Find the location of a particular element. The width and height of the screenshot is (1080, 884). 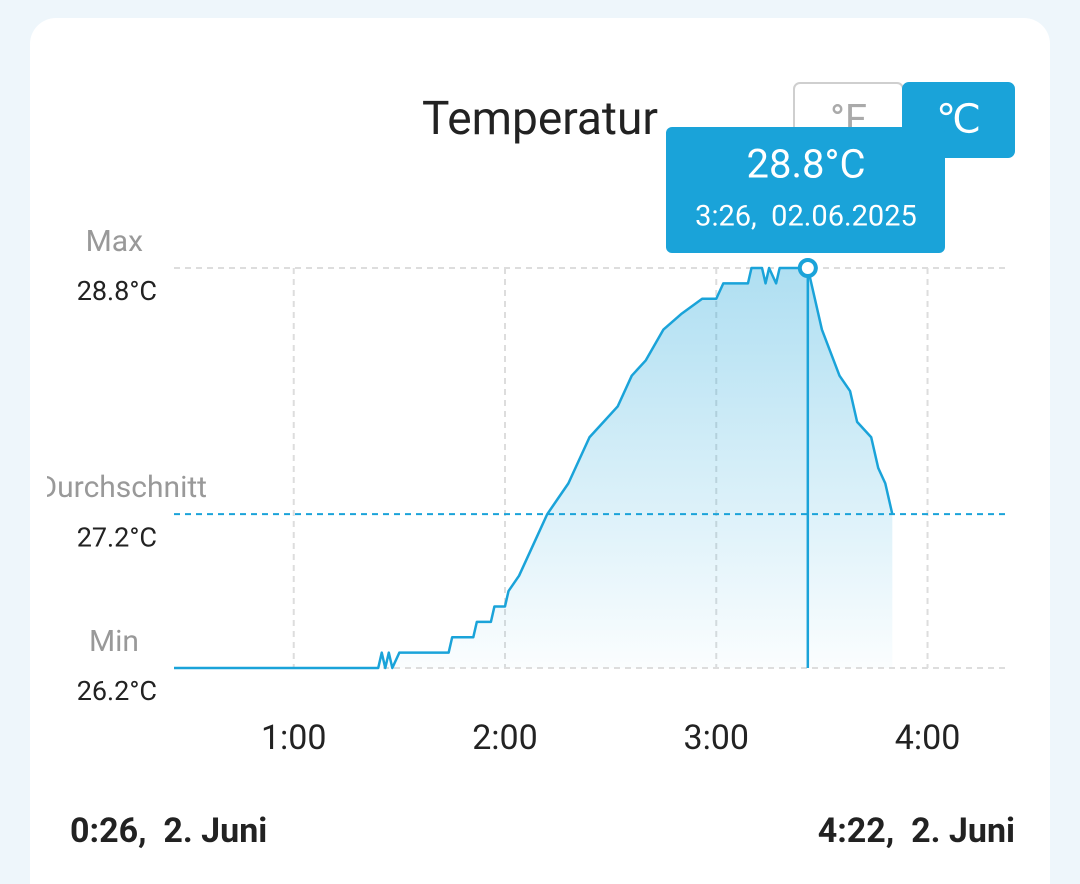

x-tick-label: 2:00 is located at coordinates (505, 738).